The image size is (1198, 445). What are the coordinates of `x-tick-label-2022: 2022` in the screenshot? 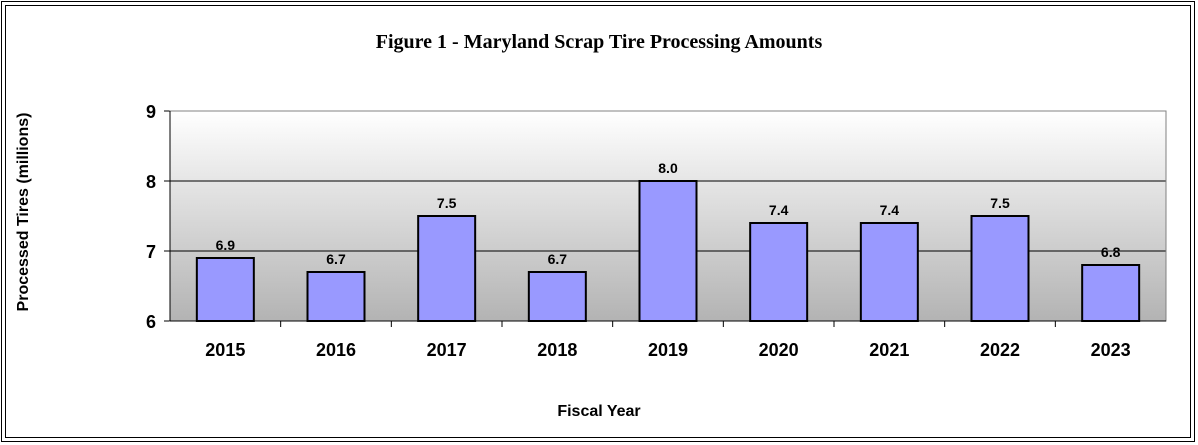 It's located at (1000, 350).